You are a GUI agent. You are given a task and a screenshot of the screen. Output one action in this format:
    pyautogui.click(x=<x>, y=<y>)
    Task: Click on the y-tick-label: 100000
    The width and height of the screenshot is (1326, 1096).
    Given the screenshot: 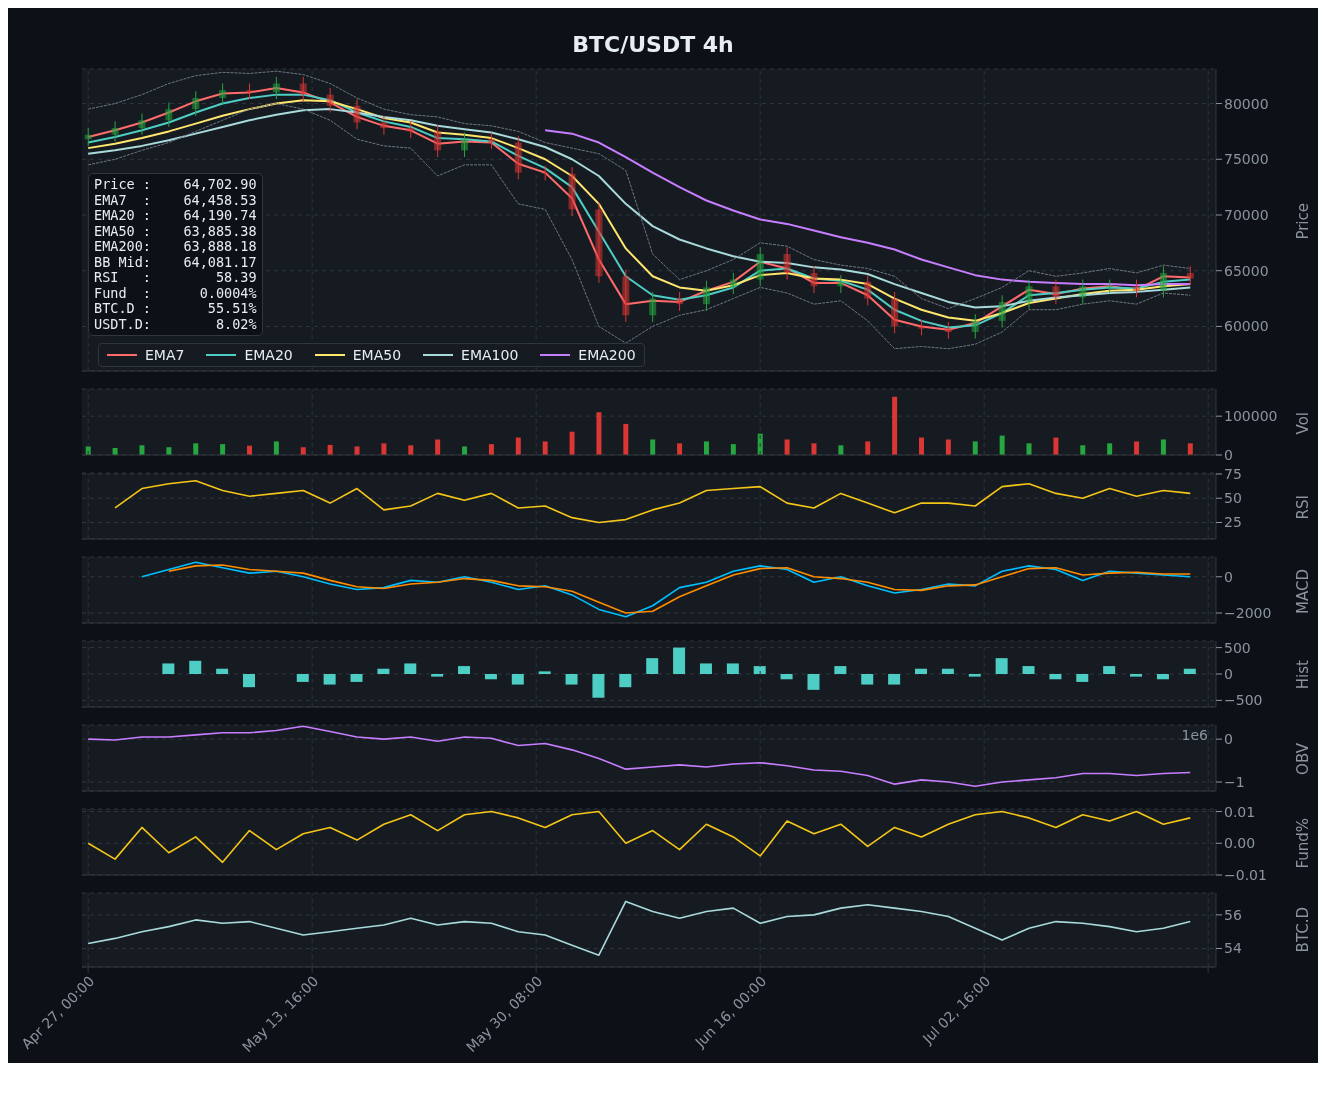 What is the action you would take?
    pyautogui.click(x=1251, y=416)
    